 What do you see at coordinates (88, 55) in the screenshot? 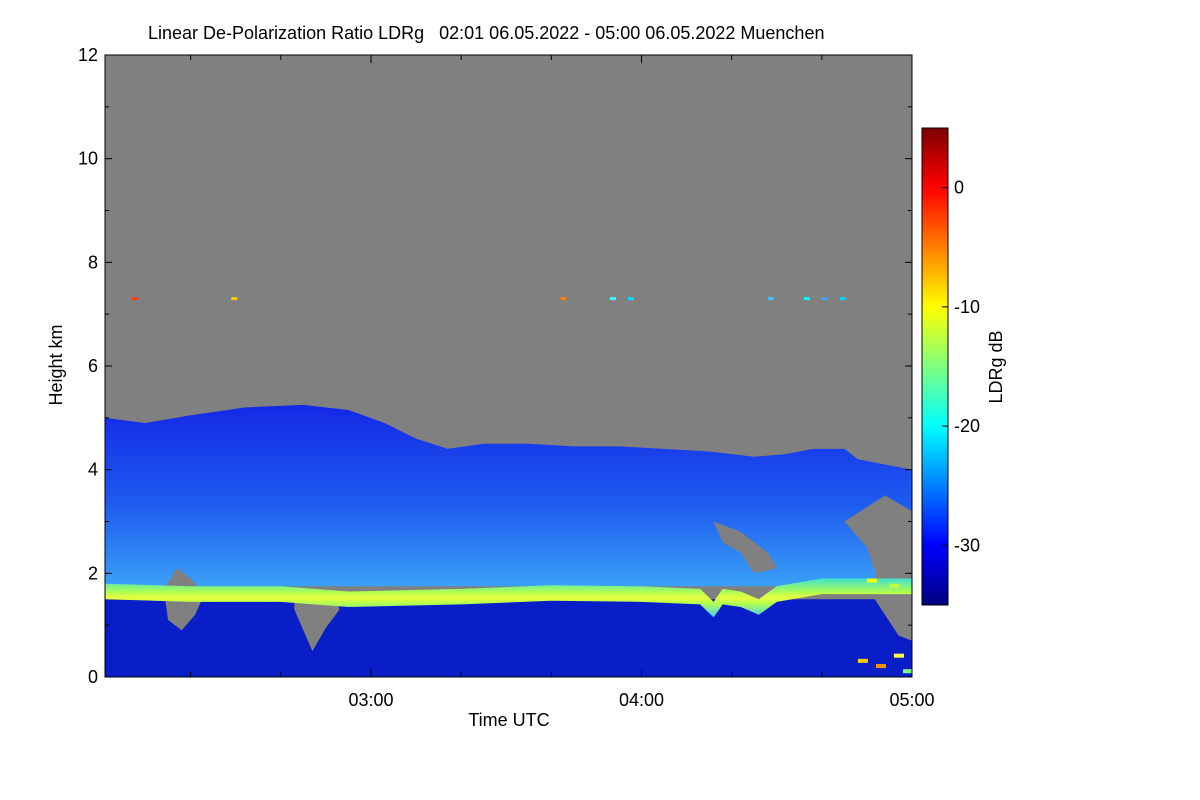
I see `y-tick-label: 12` at bounding box center [88, 55].